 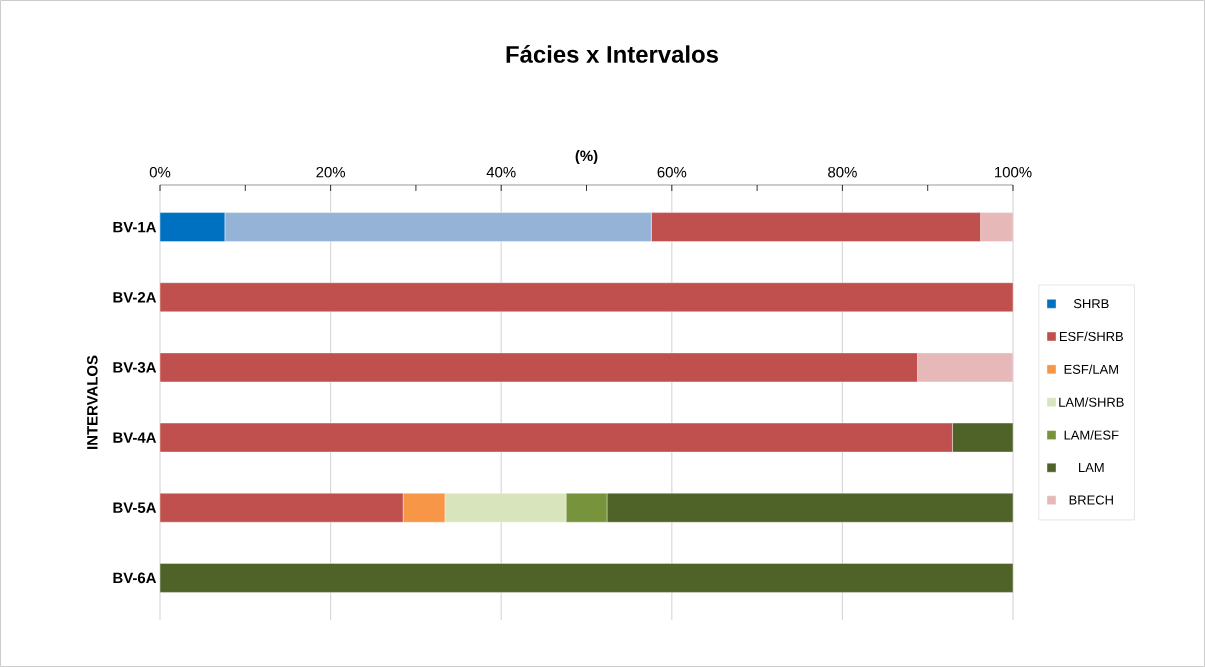 What do you see at coordinates (586, 157) in the screenshot?
I see `x-axis-title: (%)` at bounding box center [586, 157].